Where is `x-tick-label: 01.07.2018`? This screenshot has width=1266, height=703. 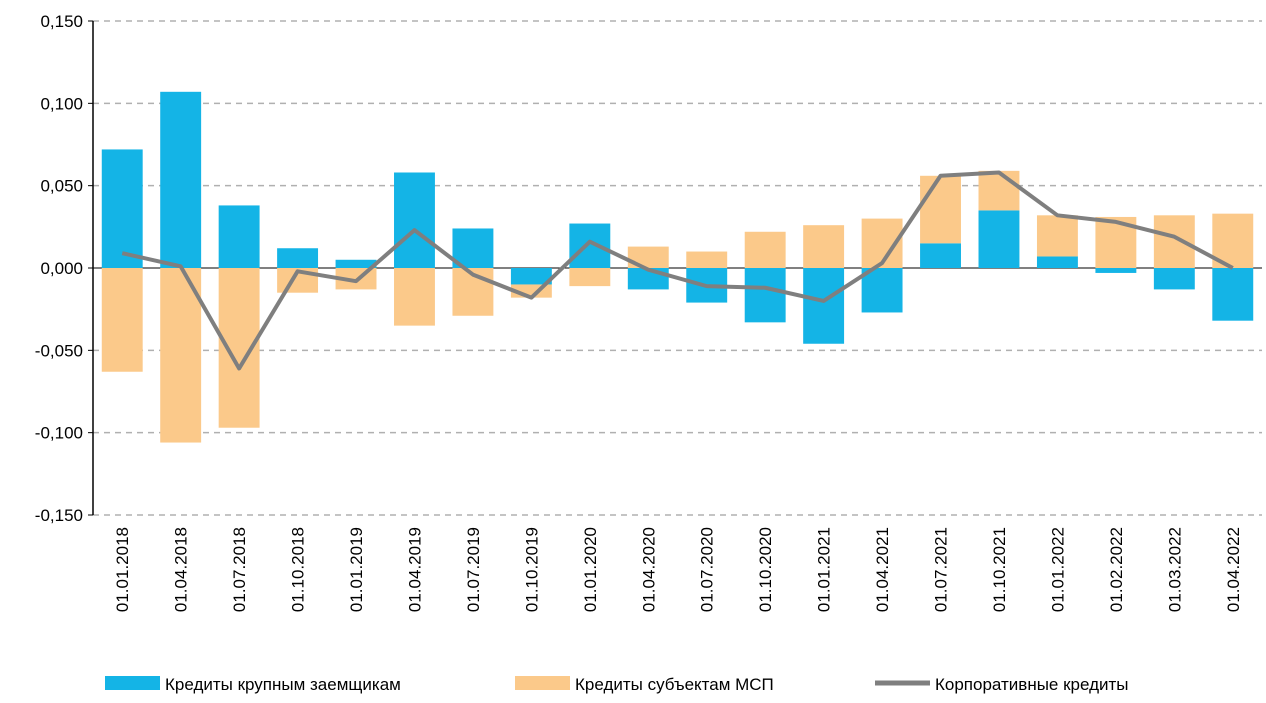 x-tick-label: 01.07.2018 is located at coordinates (239, 569).